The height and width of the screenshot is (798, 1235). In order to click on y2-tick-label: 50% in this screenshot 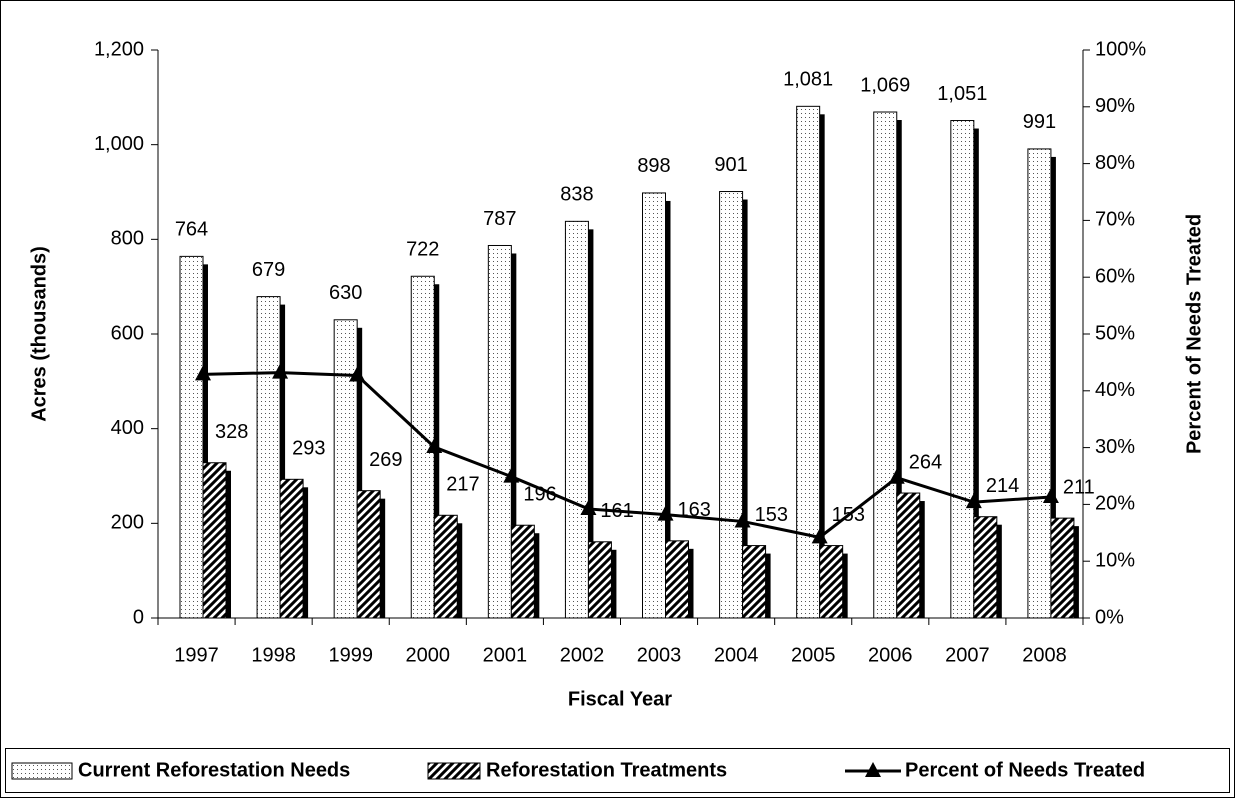, I will do `click(1115, 333)`.